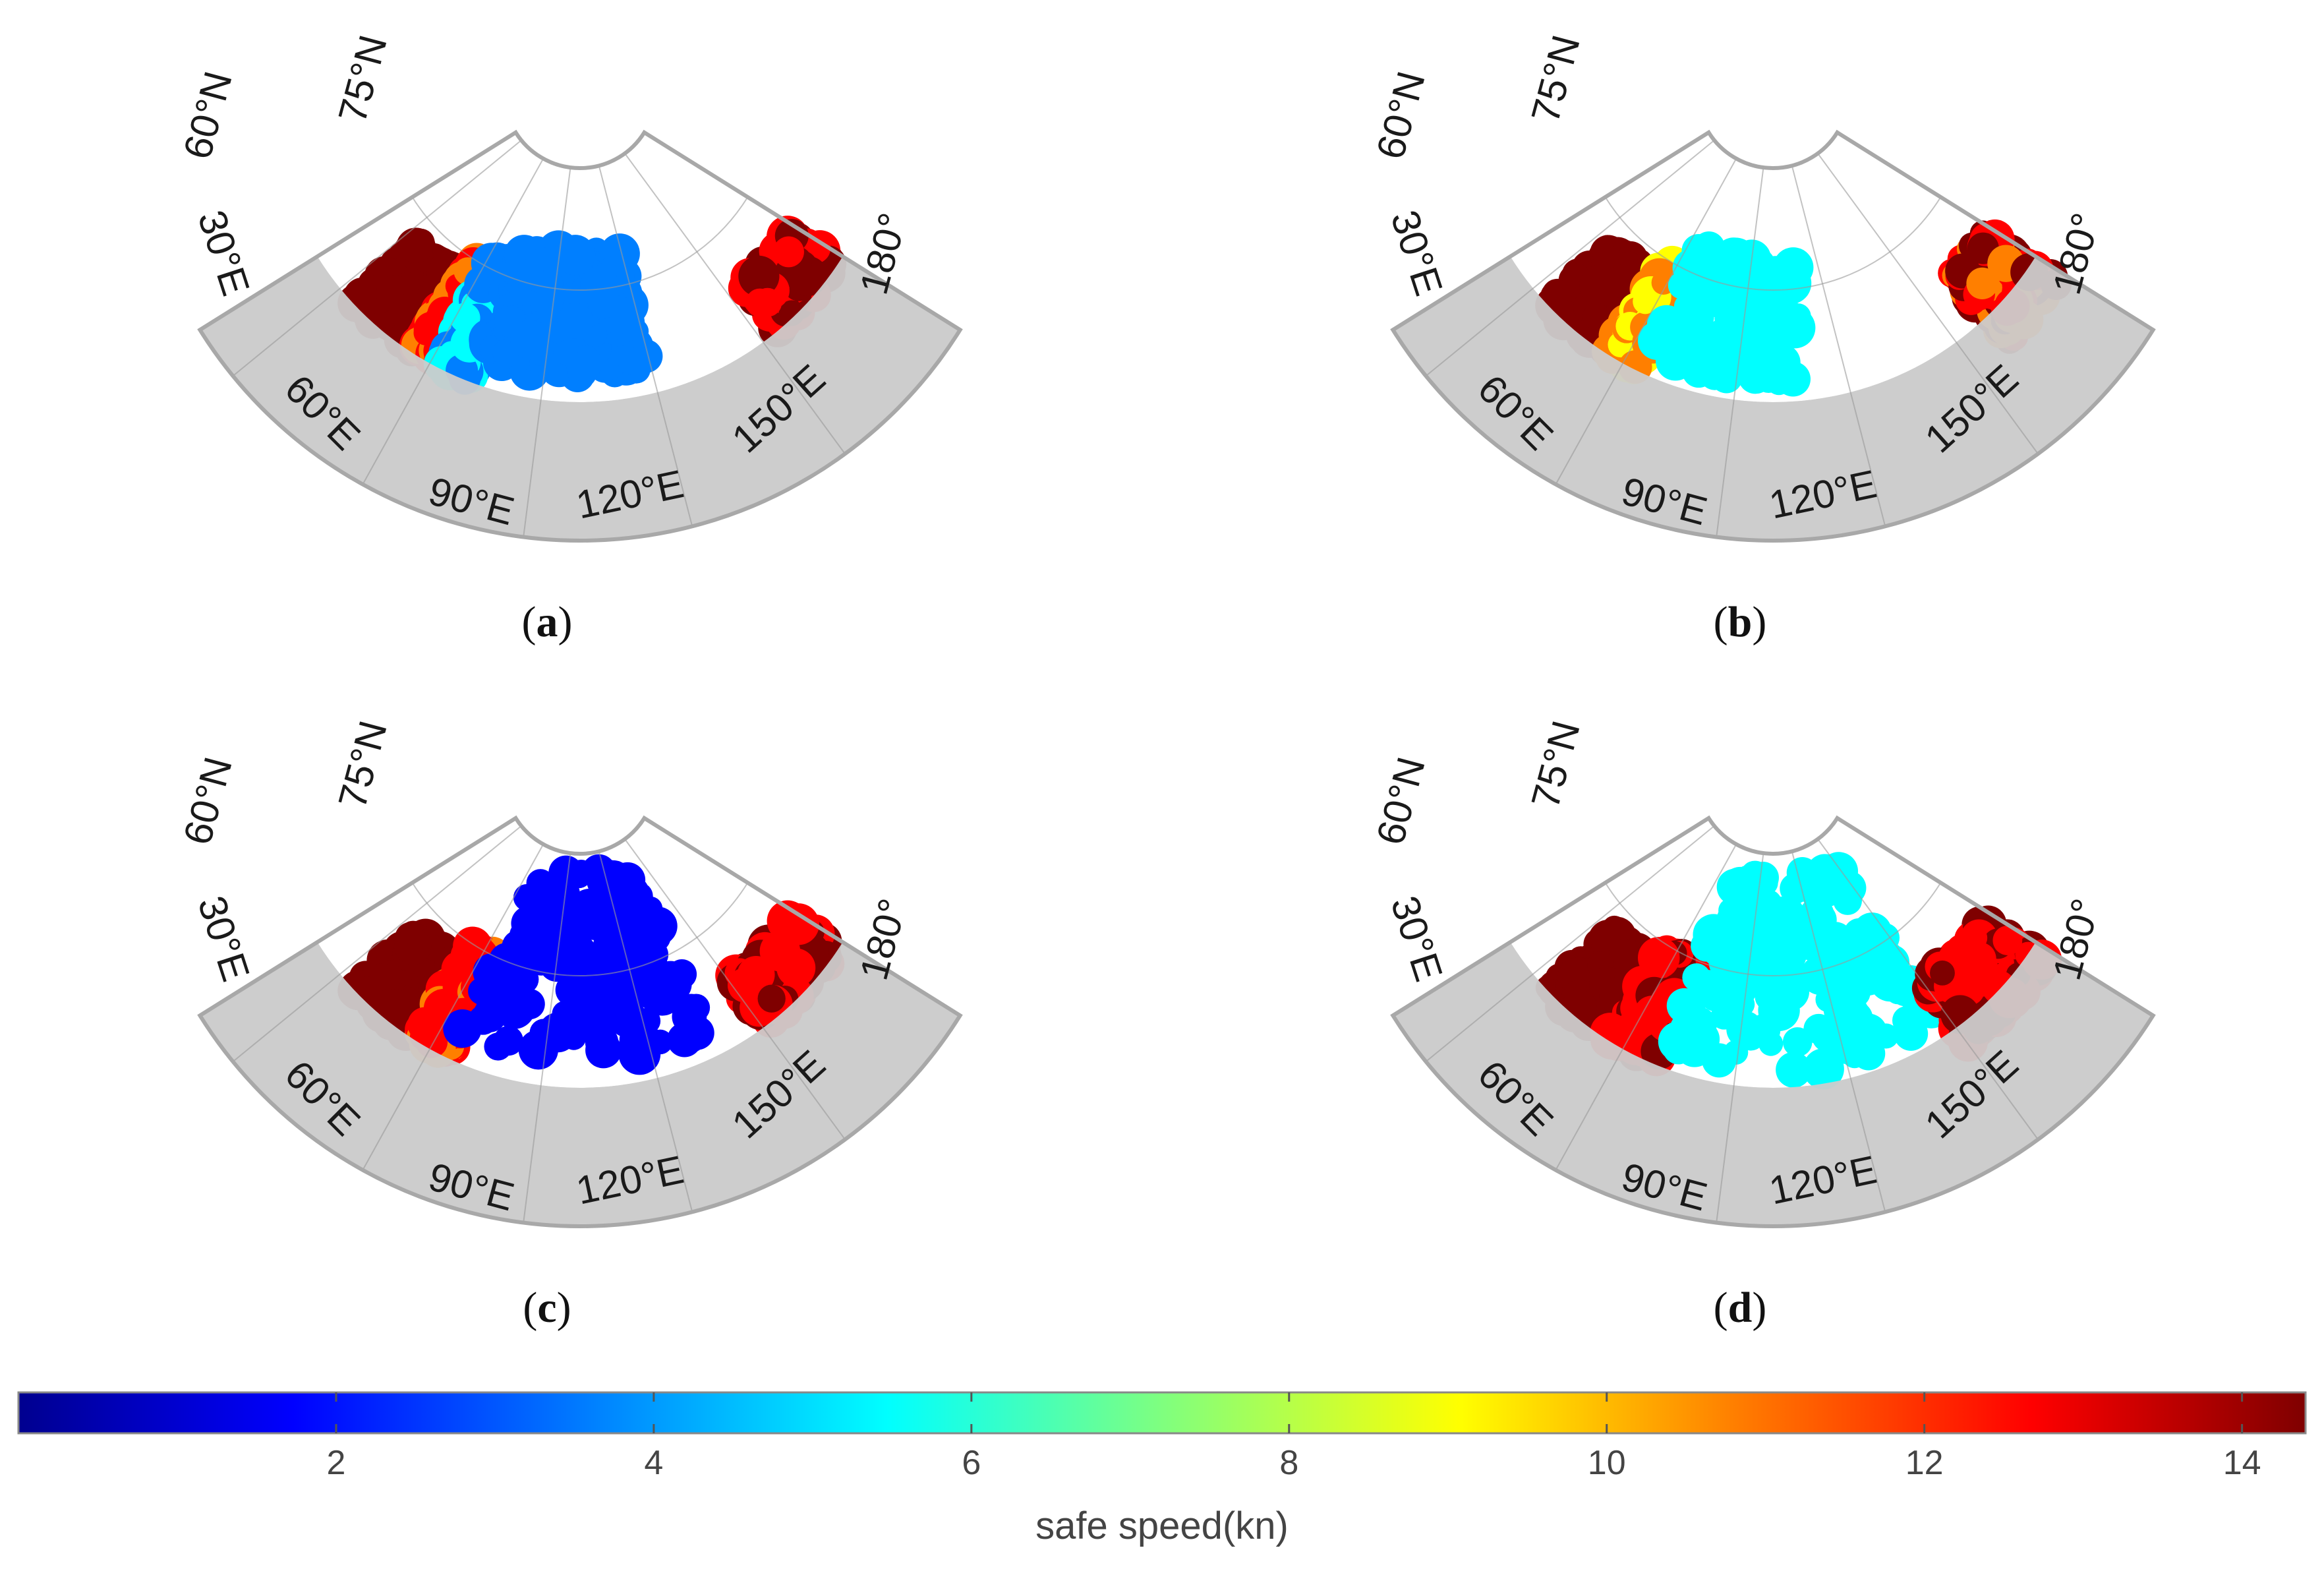 The height and width of the screenshot is (1577, 2324). Describe the element at coordinates (2242, 1463) in the screenshot. I see `colorbar-tick-label: 14` at that location.